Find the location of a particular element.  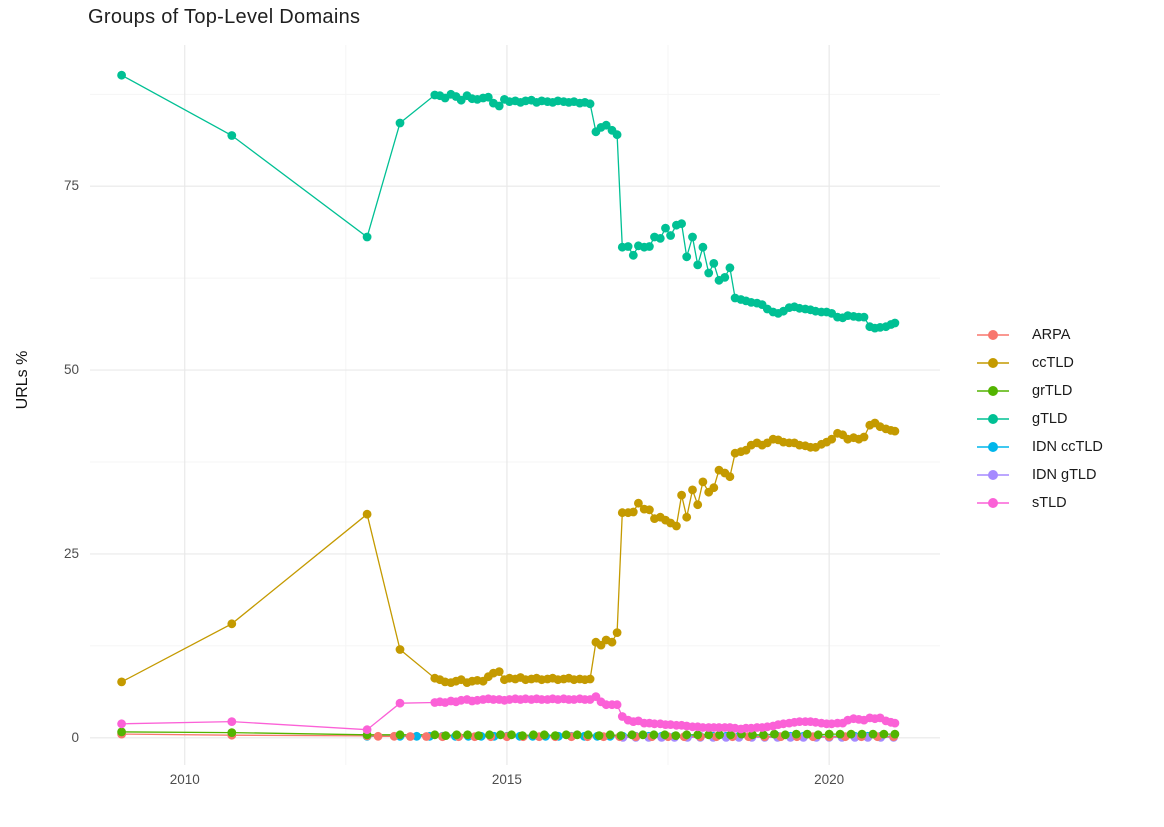

series-points-sTLD is located at coordinates (508, 713).